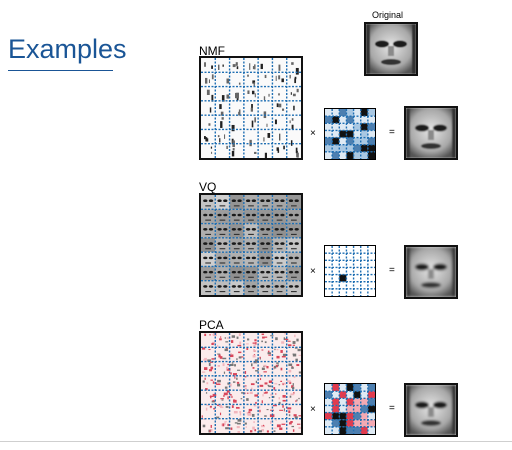  What do you see at coordinates (392, 270) in the screenshot?
I see `vq-equals-sign: =` at bounding box center [392, 270].